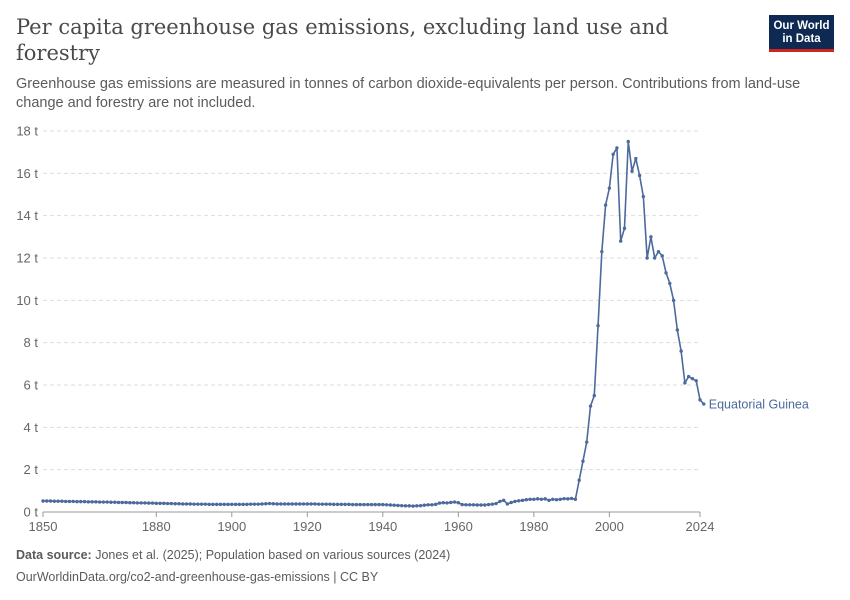 Image resolution: width=850 pixels, height=600 pixels. I want to click on x-tick-label-1880: 1880, so click(156, 526).